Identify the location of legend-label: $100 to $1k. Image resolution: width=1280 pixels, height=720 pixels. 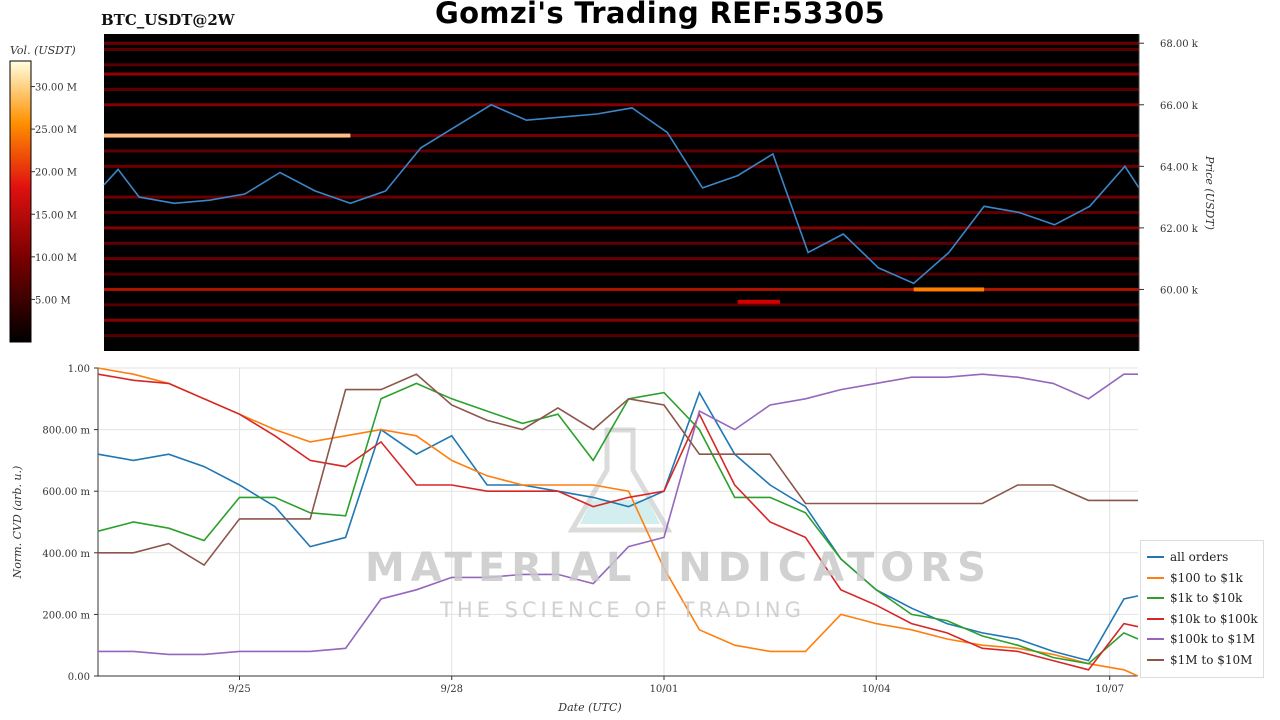
(1206, 577).